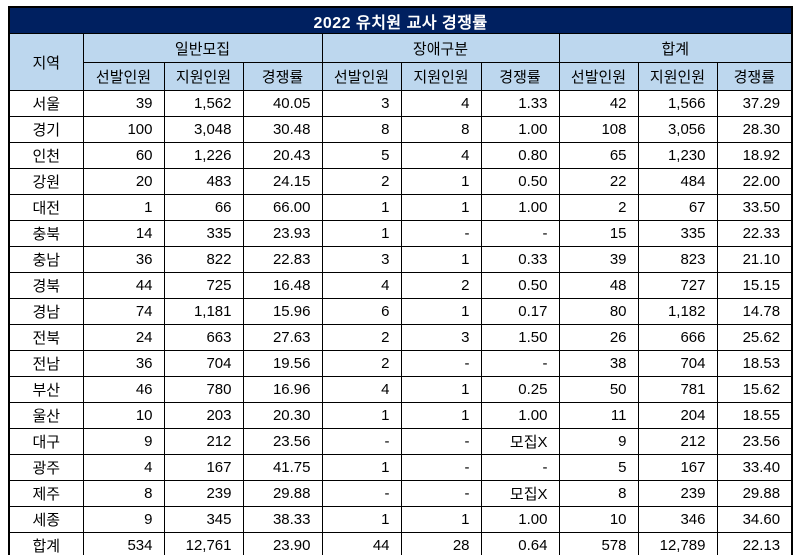  I want to click on data-cell: 30.48, so click(282, 129).